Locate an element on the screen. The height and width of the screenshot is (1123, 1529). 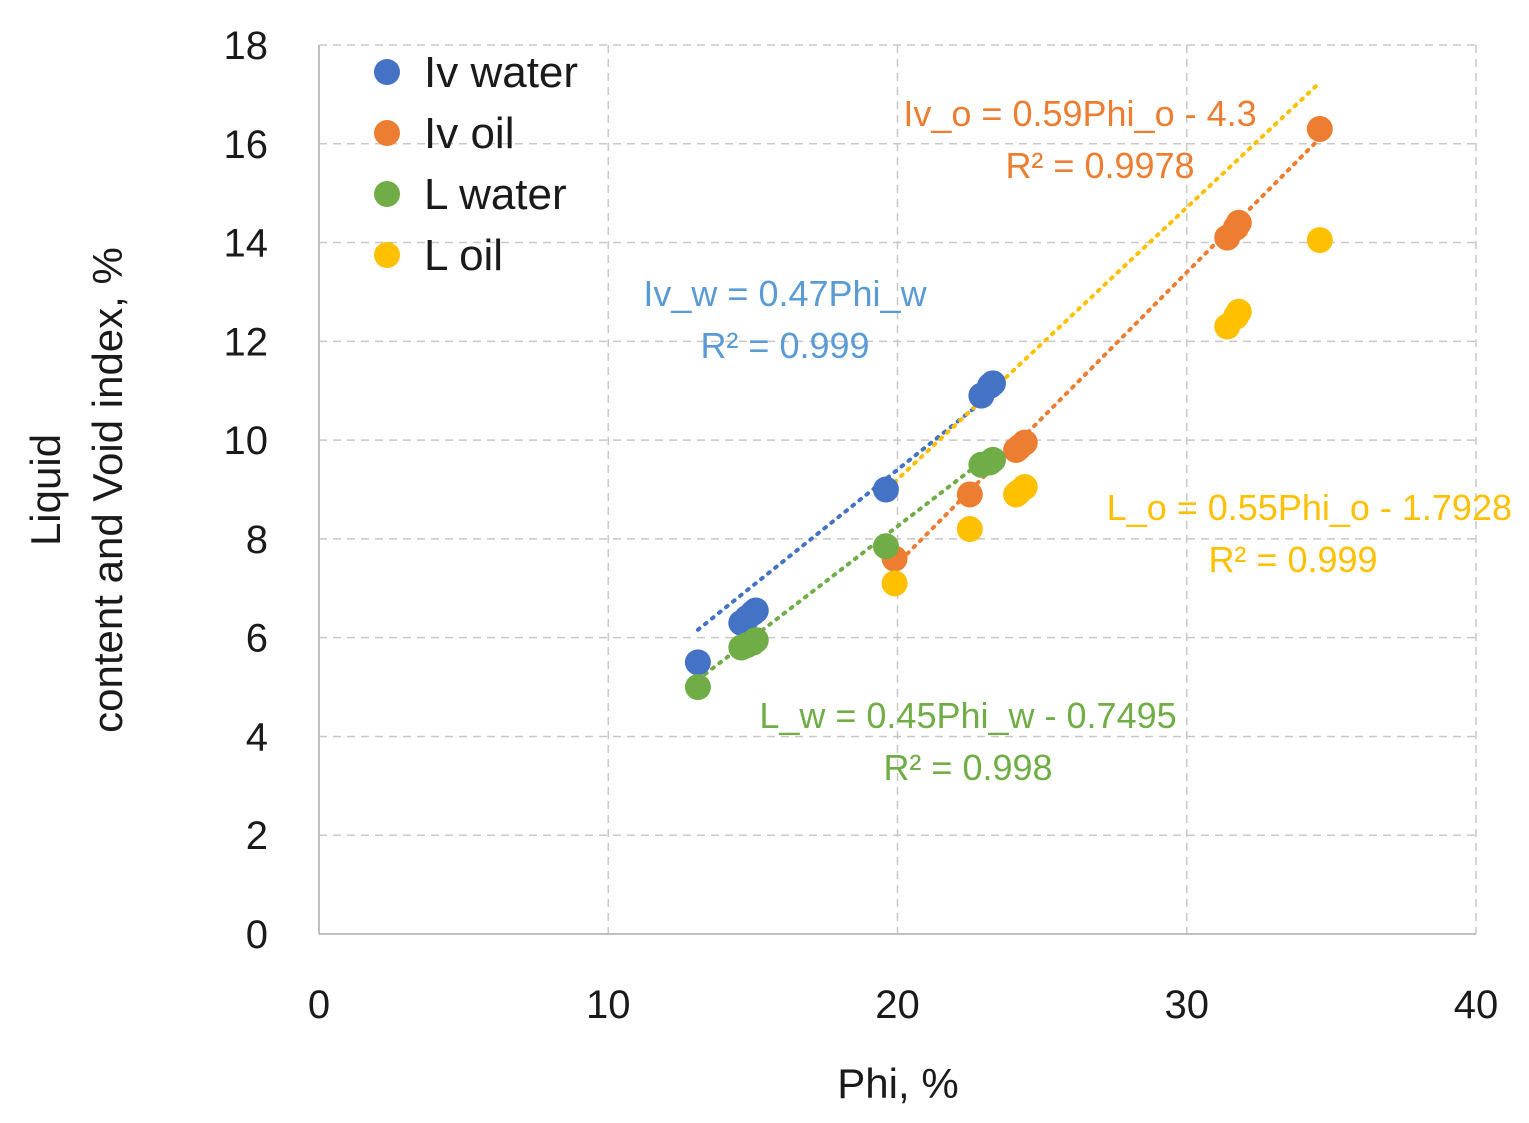
iv-water-trendline is located at coordinates (845, 511).